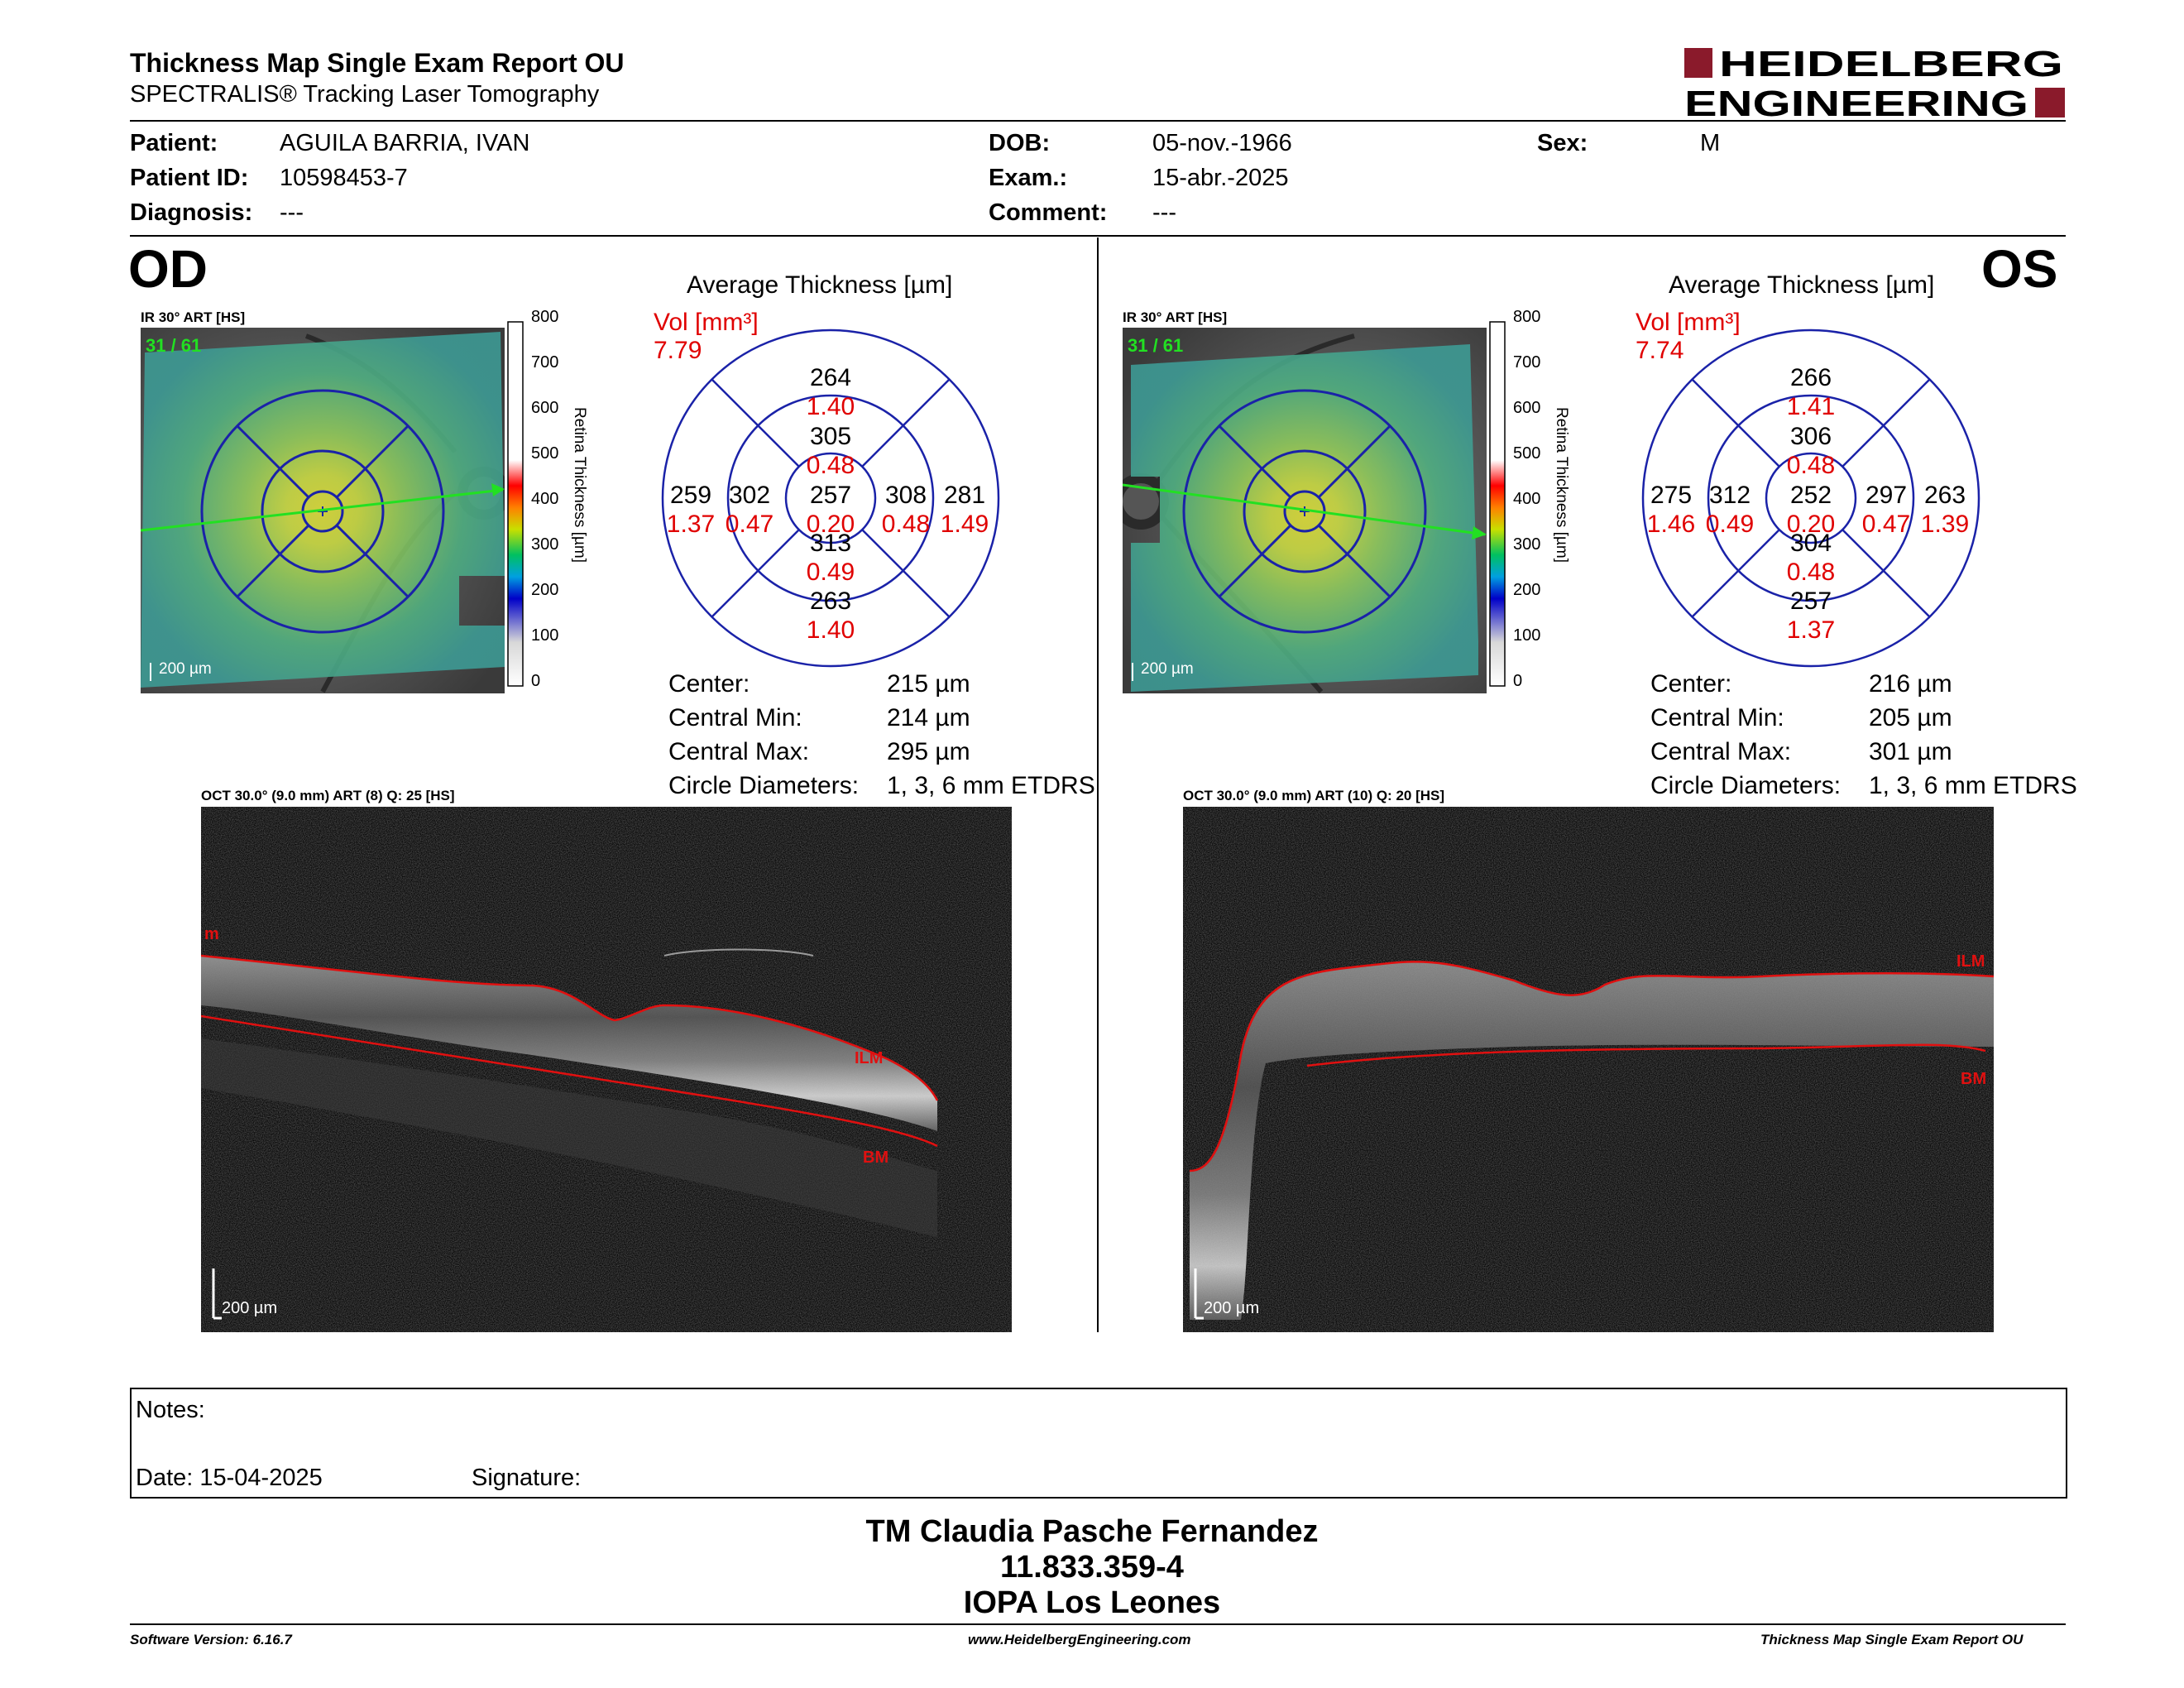 Image resolution: width=2184 pixels, height=1688 pixels. I want to click on od-vol-label: Vol [mm³], so click(706, 322).